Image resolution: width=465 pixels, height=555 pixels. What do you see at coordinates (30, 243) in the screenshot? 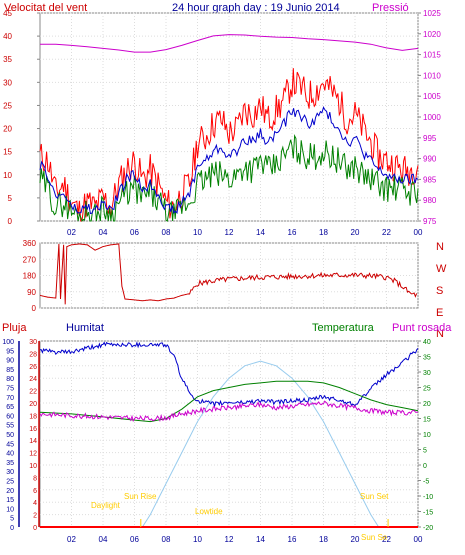
I see `direction-left-tick-label: 360` at bounding box center [30, 243].